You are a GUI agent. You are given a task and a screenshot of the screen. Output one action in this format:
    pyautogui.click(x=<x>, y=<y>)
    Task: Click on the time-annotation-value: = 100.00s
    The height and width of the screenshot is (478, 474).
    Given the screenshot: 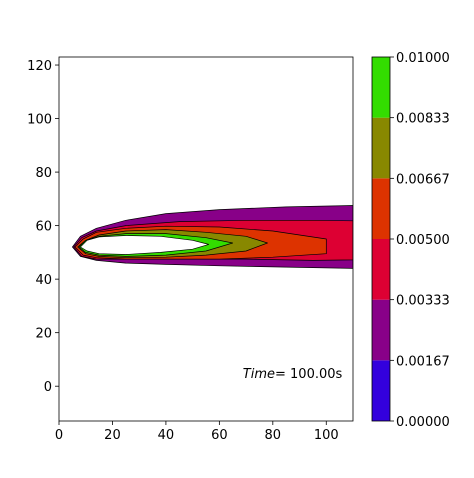 What is the action you would take?
    pyautogui.click(x=309, y=374)
    